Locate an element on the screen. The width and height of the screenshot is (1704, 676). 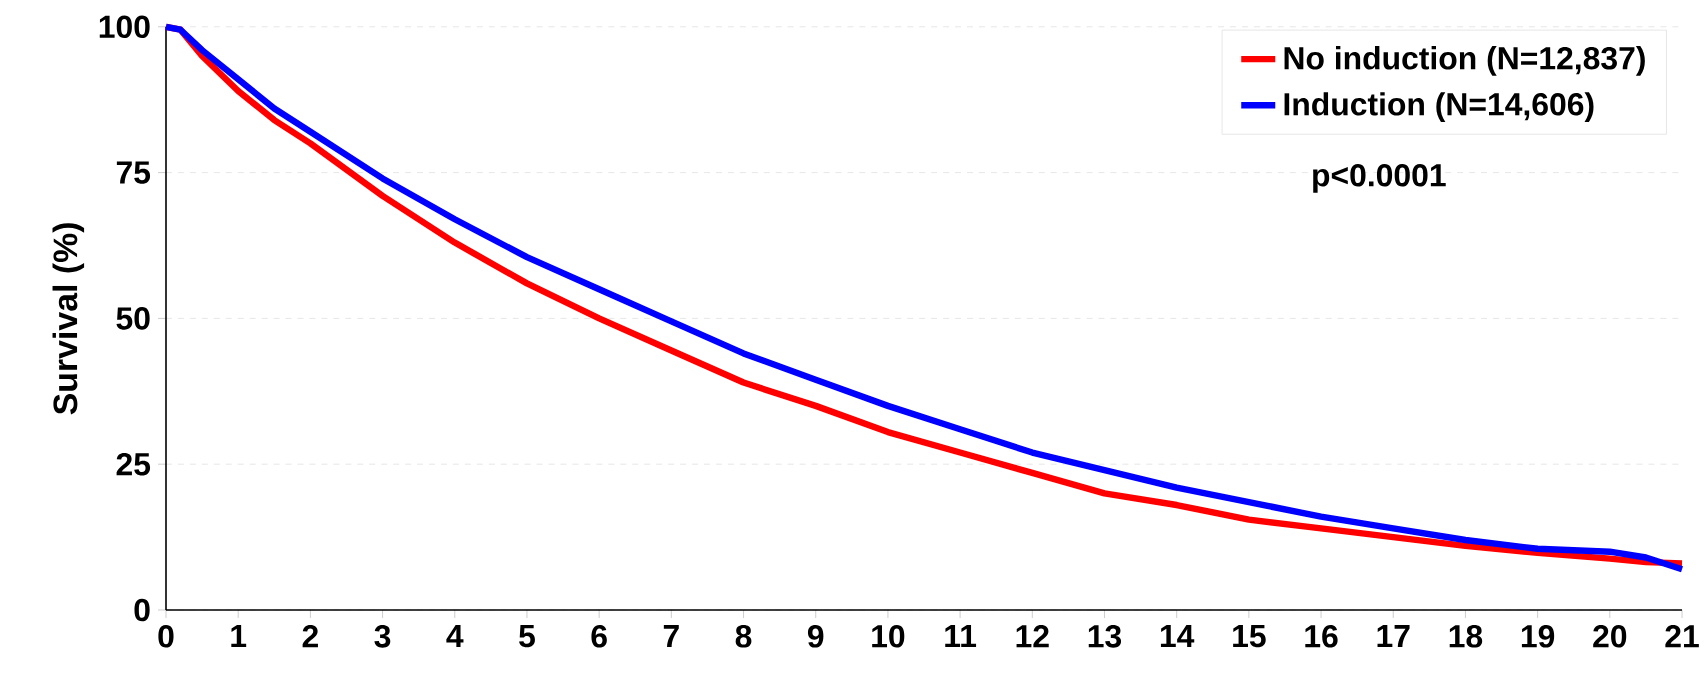
legend-label: No induction (N=12,837) is located at coordinates (1464, 61).